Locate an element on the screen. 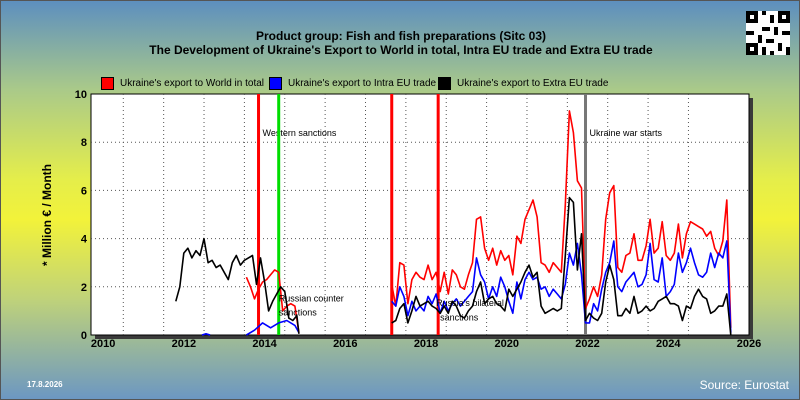 The image size is (800, 400). annotation-1: sanctions is located at coordinates (298, 313).